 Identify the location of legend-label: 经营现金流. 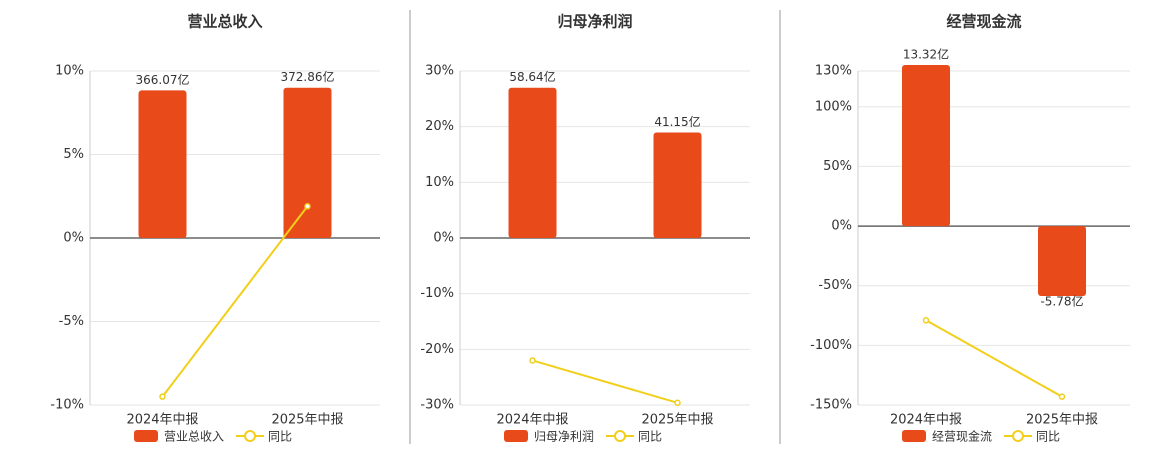
(962, 436).